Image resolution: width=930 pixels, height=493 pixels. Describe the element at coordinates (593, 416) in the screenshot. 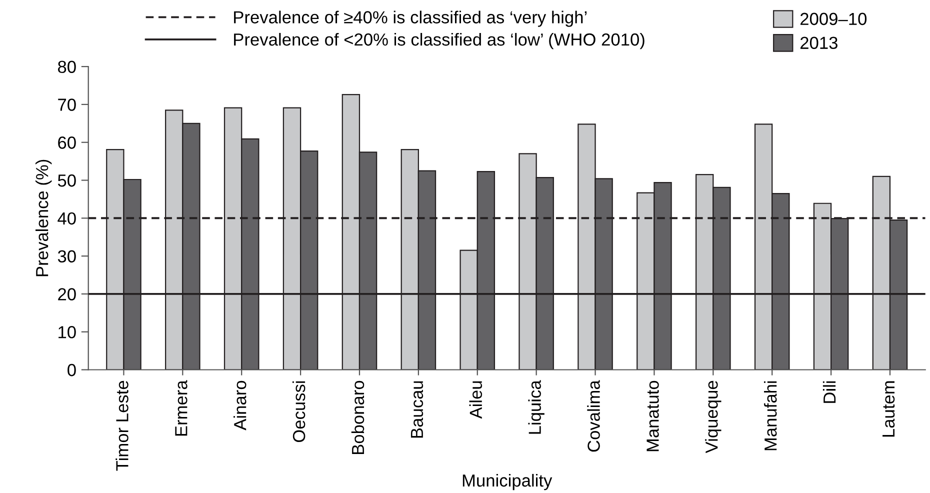

I see `x-tick-label: Covalima` at that location.